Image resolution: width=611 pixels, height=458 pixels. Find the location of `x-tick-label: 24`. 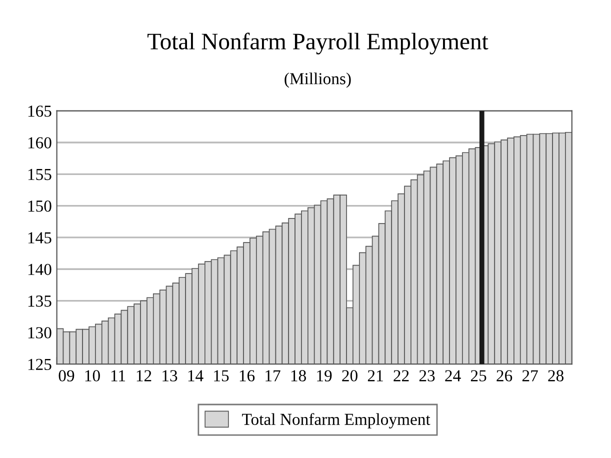

x-tick-label: 24 is located at coordinates (453, 376).